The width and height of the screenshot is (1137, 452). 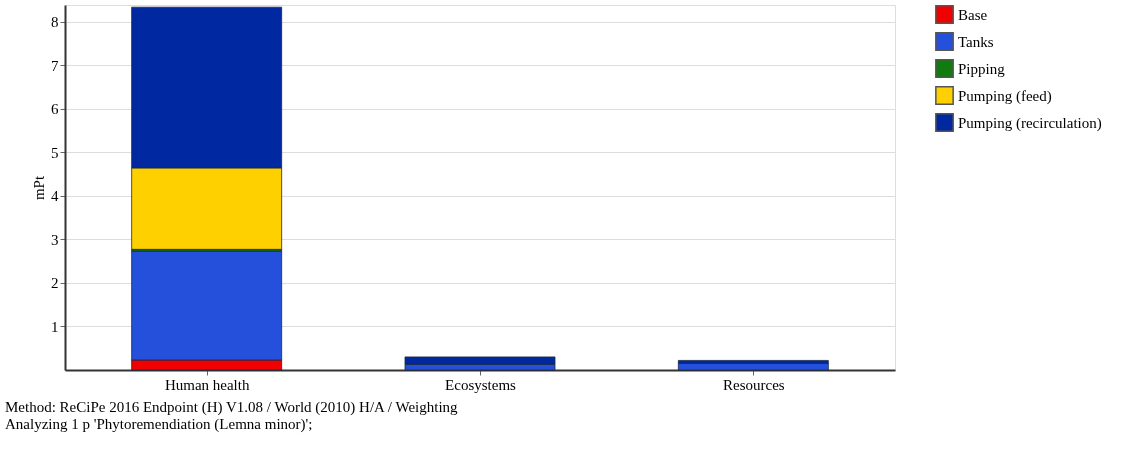 I want to click on x-tick-label: Ecosystems, so click(x=481, y=384).